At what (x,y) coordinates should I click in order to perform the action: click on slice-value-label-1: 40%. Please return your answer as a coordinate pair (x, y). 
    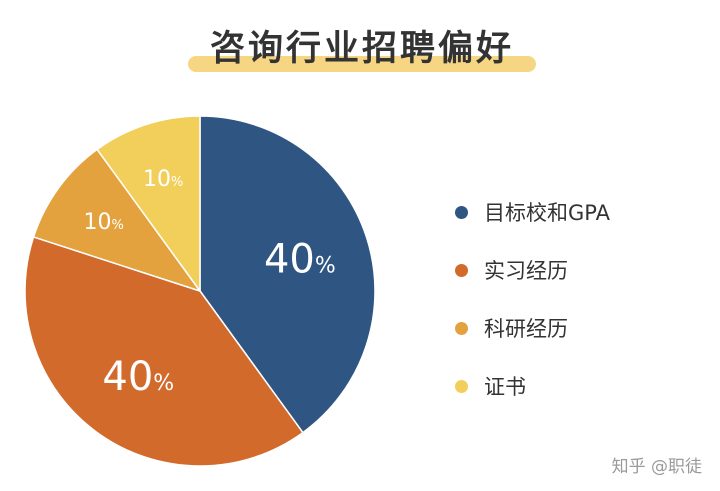
    Looking at the image, I should click on (300, 260).